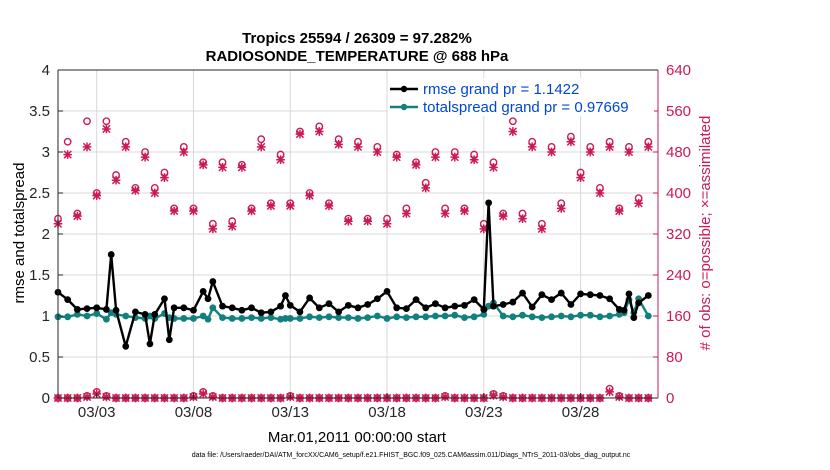 The height and width of the screenshot is (470, 830). I want to click on y-left-tick-label: 2, so click(46, 234).